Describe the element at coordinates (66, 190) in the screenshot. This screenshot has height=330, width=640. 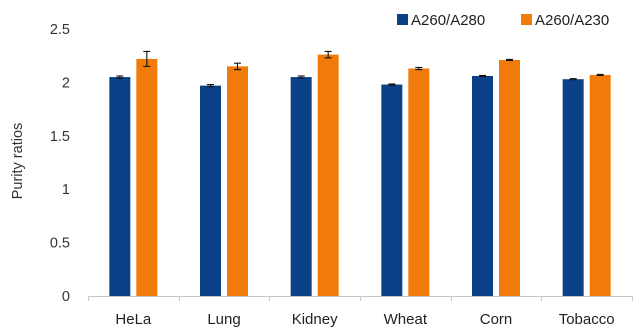
I see `y-tick-label: 1` at that location.